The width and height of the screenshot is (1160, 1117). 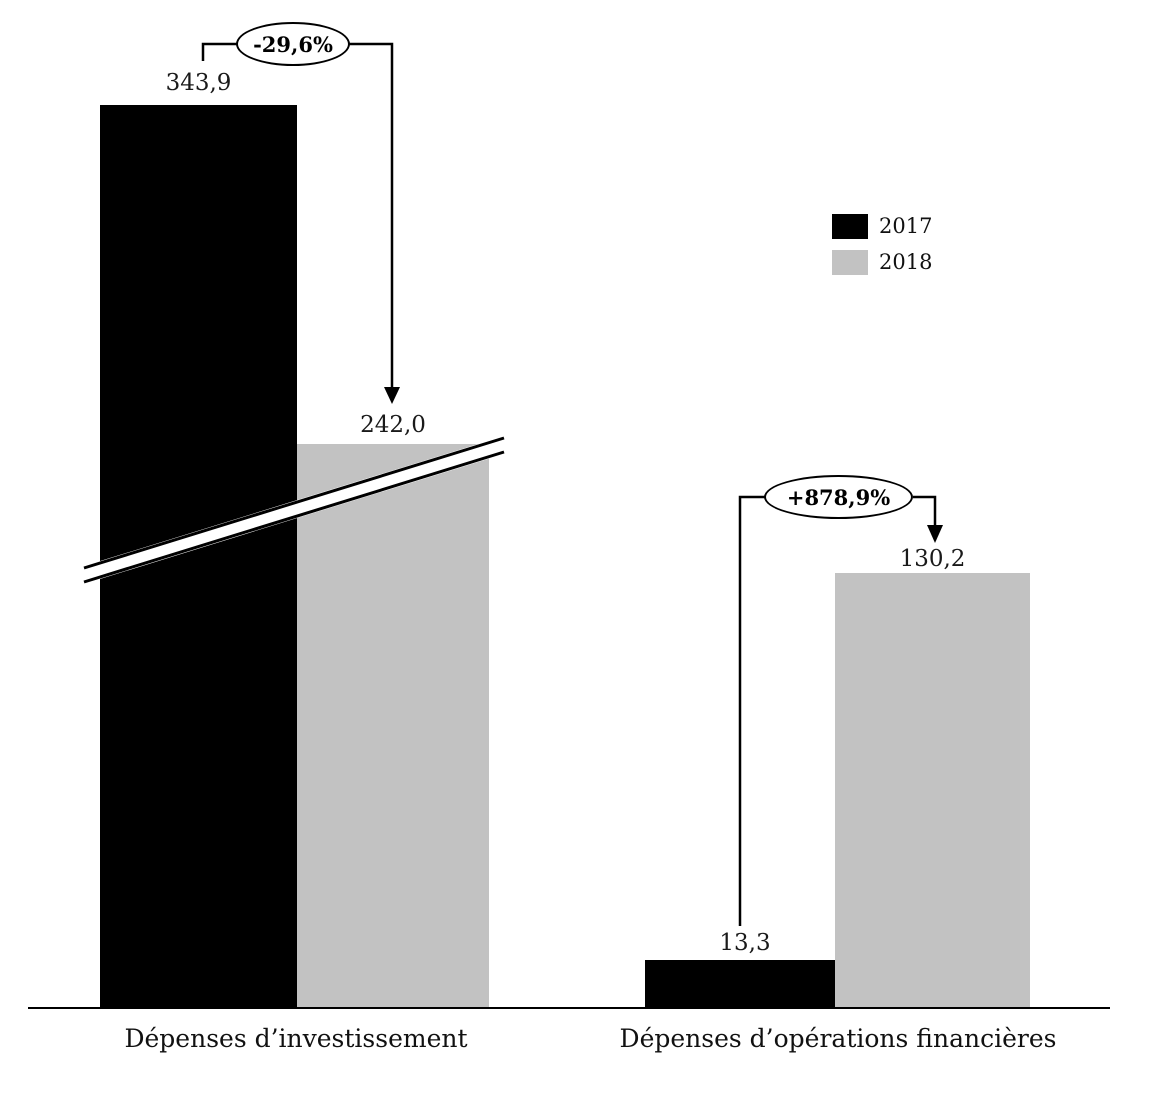 I want to click on bar-2017-investissement, so click(x=198, y=556).